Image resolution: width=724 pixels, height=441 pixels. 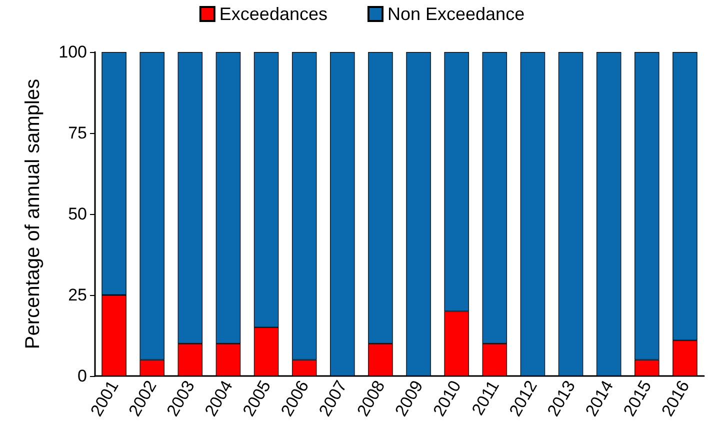 I want to click on legend-label: Exceedances, so click(x=273, y=14).